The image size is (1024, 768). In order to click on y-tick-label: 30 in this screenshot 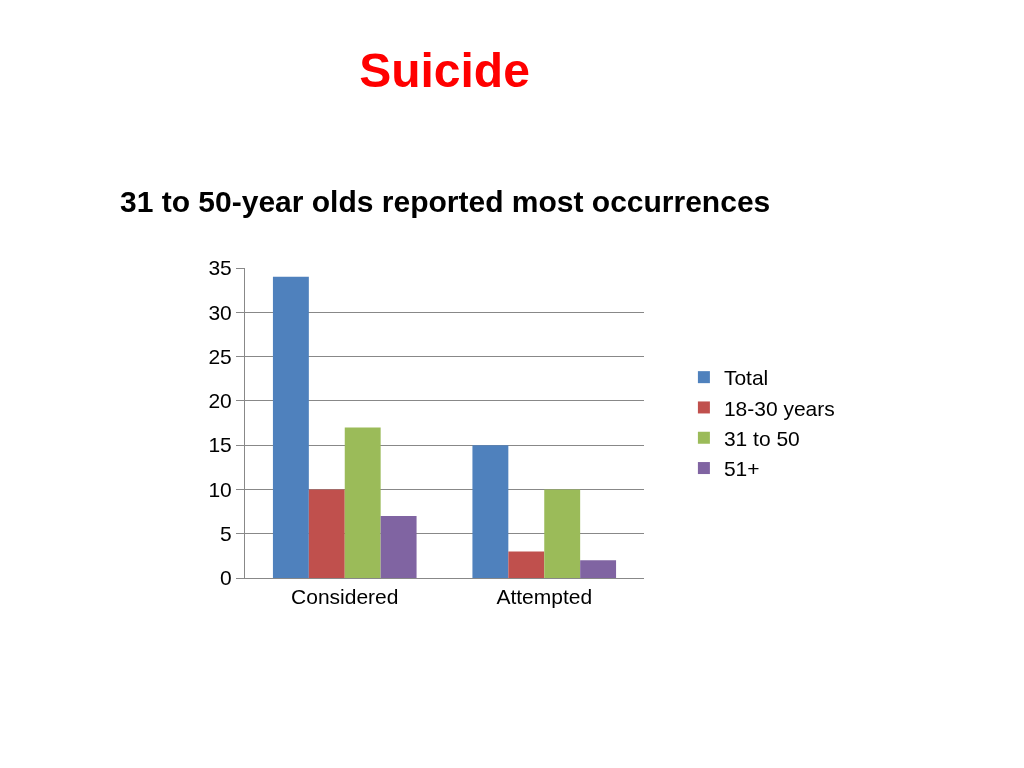, I will do `click(220, 312)`.